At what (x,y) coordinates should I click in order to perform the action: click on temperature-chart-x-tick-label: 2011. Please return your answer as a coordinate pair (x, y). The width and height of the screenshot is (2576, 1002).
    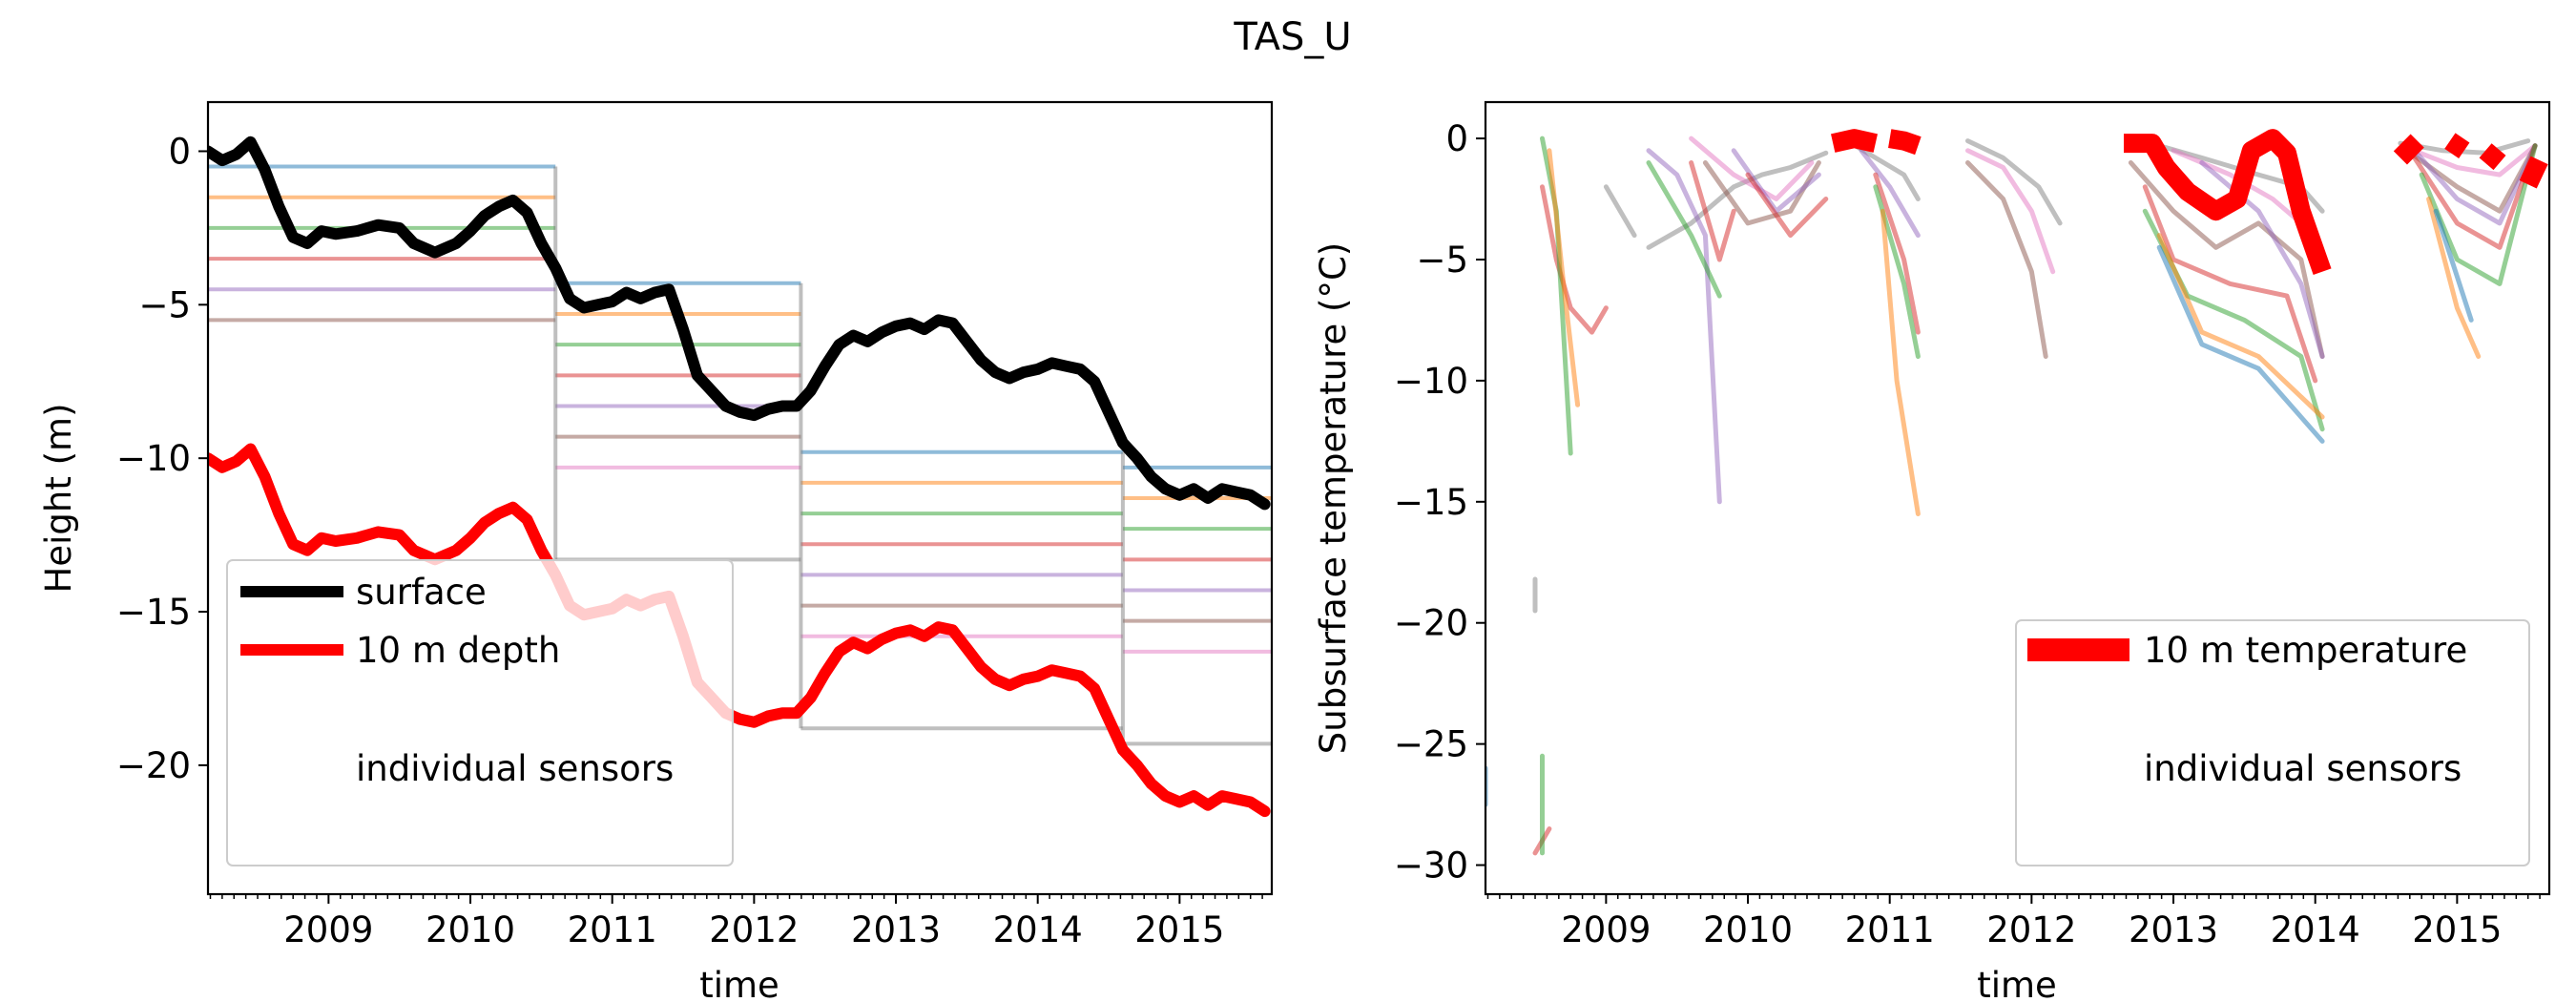
    Looking at the image, I should click on (1890, 929).